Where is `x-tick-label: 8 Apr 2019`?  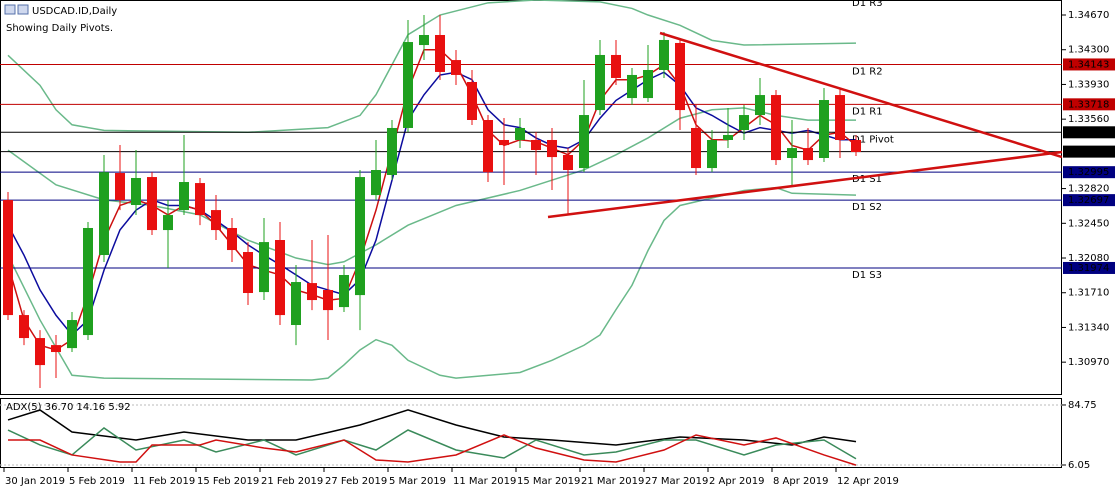 x-tick-label: 8 Apr 2019 is located at coordinates (800, 481).